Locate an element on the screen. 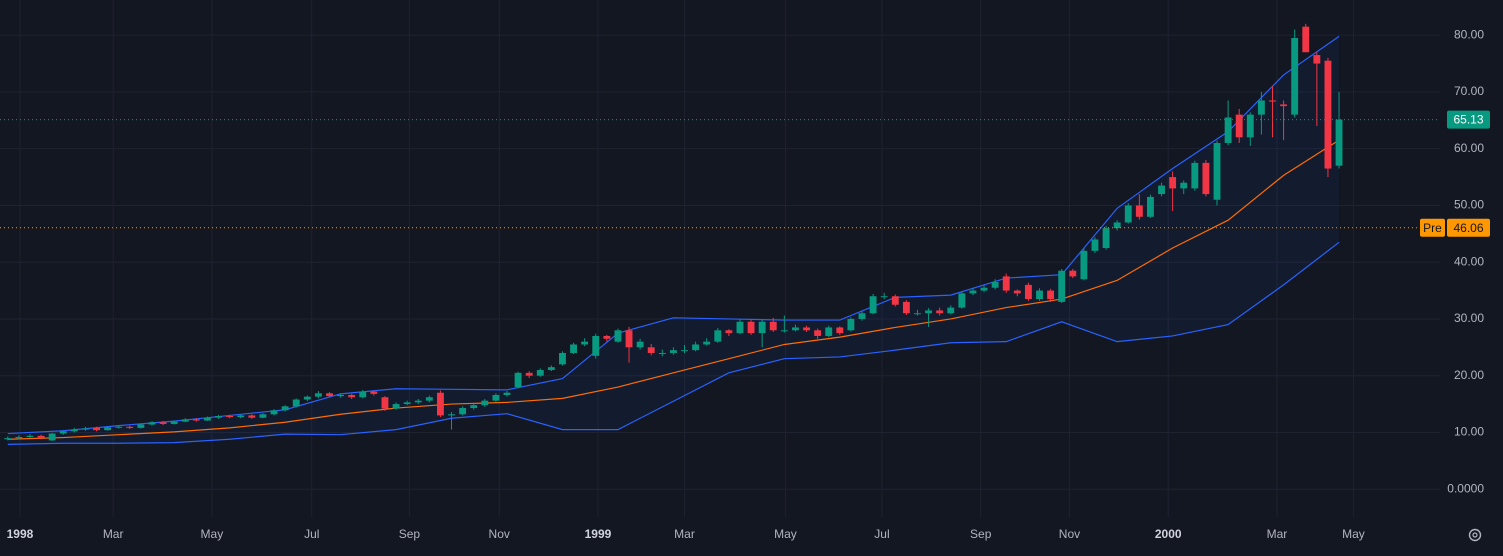 This screenshot has width=1503, height=556. y-tick-label: 60.00 is located at coordinates (1469, 148).